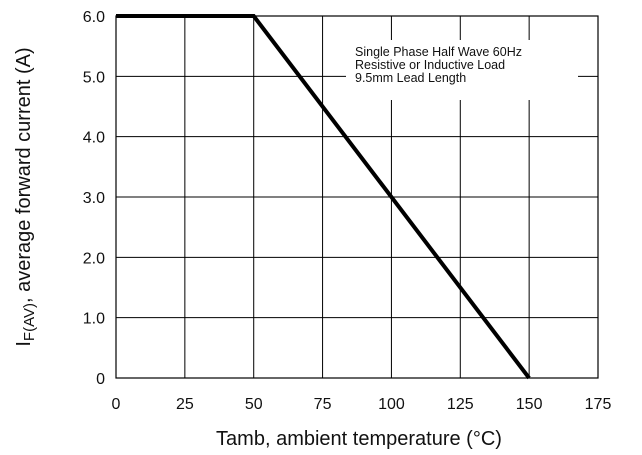 Image resolution: width=642 pixels, height=455 pixels. Describe the element at coordinates (254, 404) in the screenshot. I see `x-tick-label: 50` at that location.